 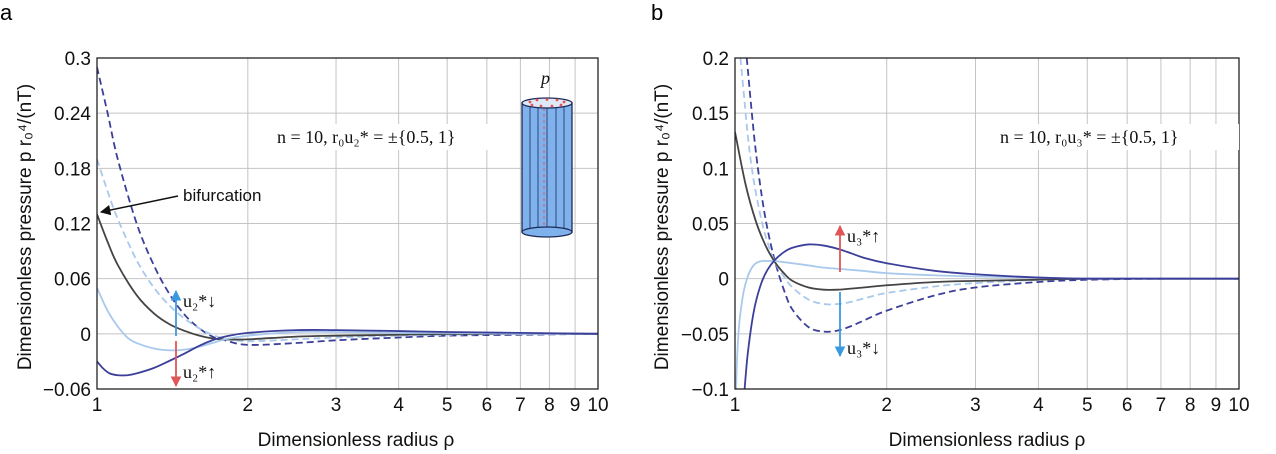 What do you see at coordinates (398, 405) in the screenshot?
I see `panel-a-x-tick-label: 4` at bounding box center [398, 405].